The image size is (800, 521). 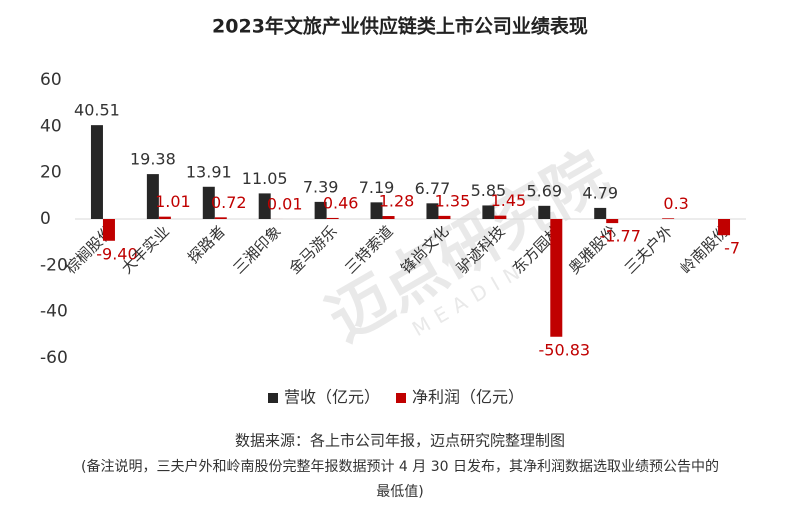 I want to click on y-tick-label: 20, so click(x=51, y=173).